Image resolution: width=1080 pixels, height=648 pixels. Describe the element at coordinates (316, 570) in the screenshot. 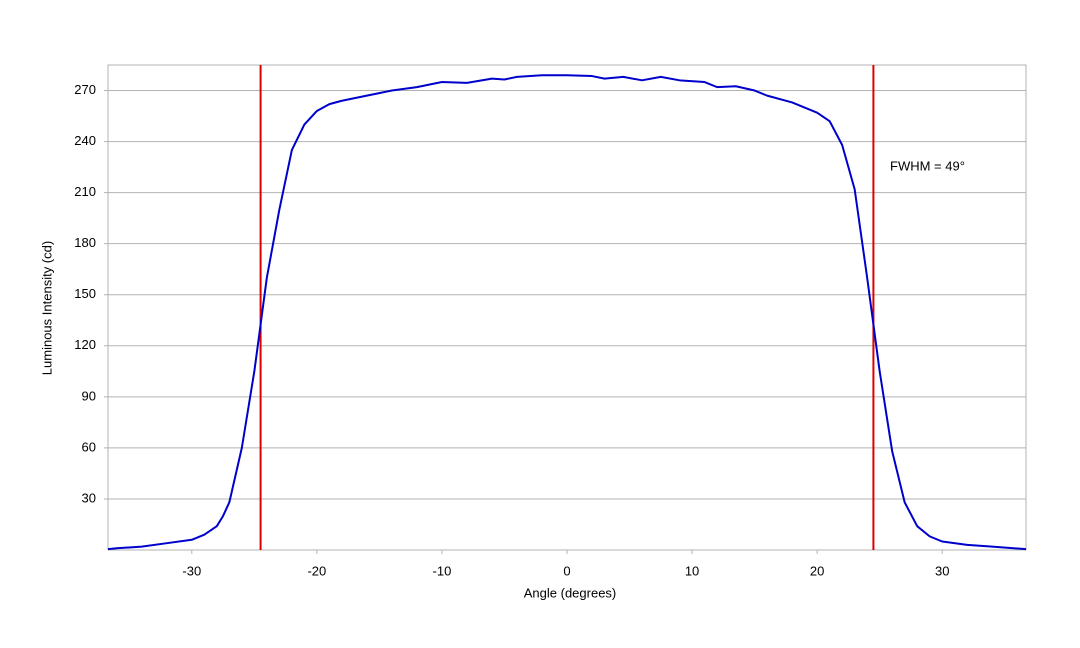

I see `x-tick-label: -20` at that location.